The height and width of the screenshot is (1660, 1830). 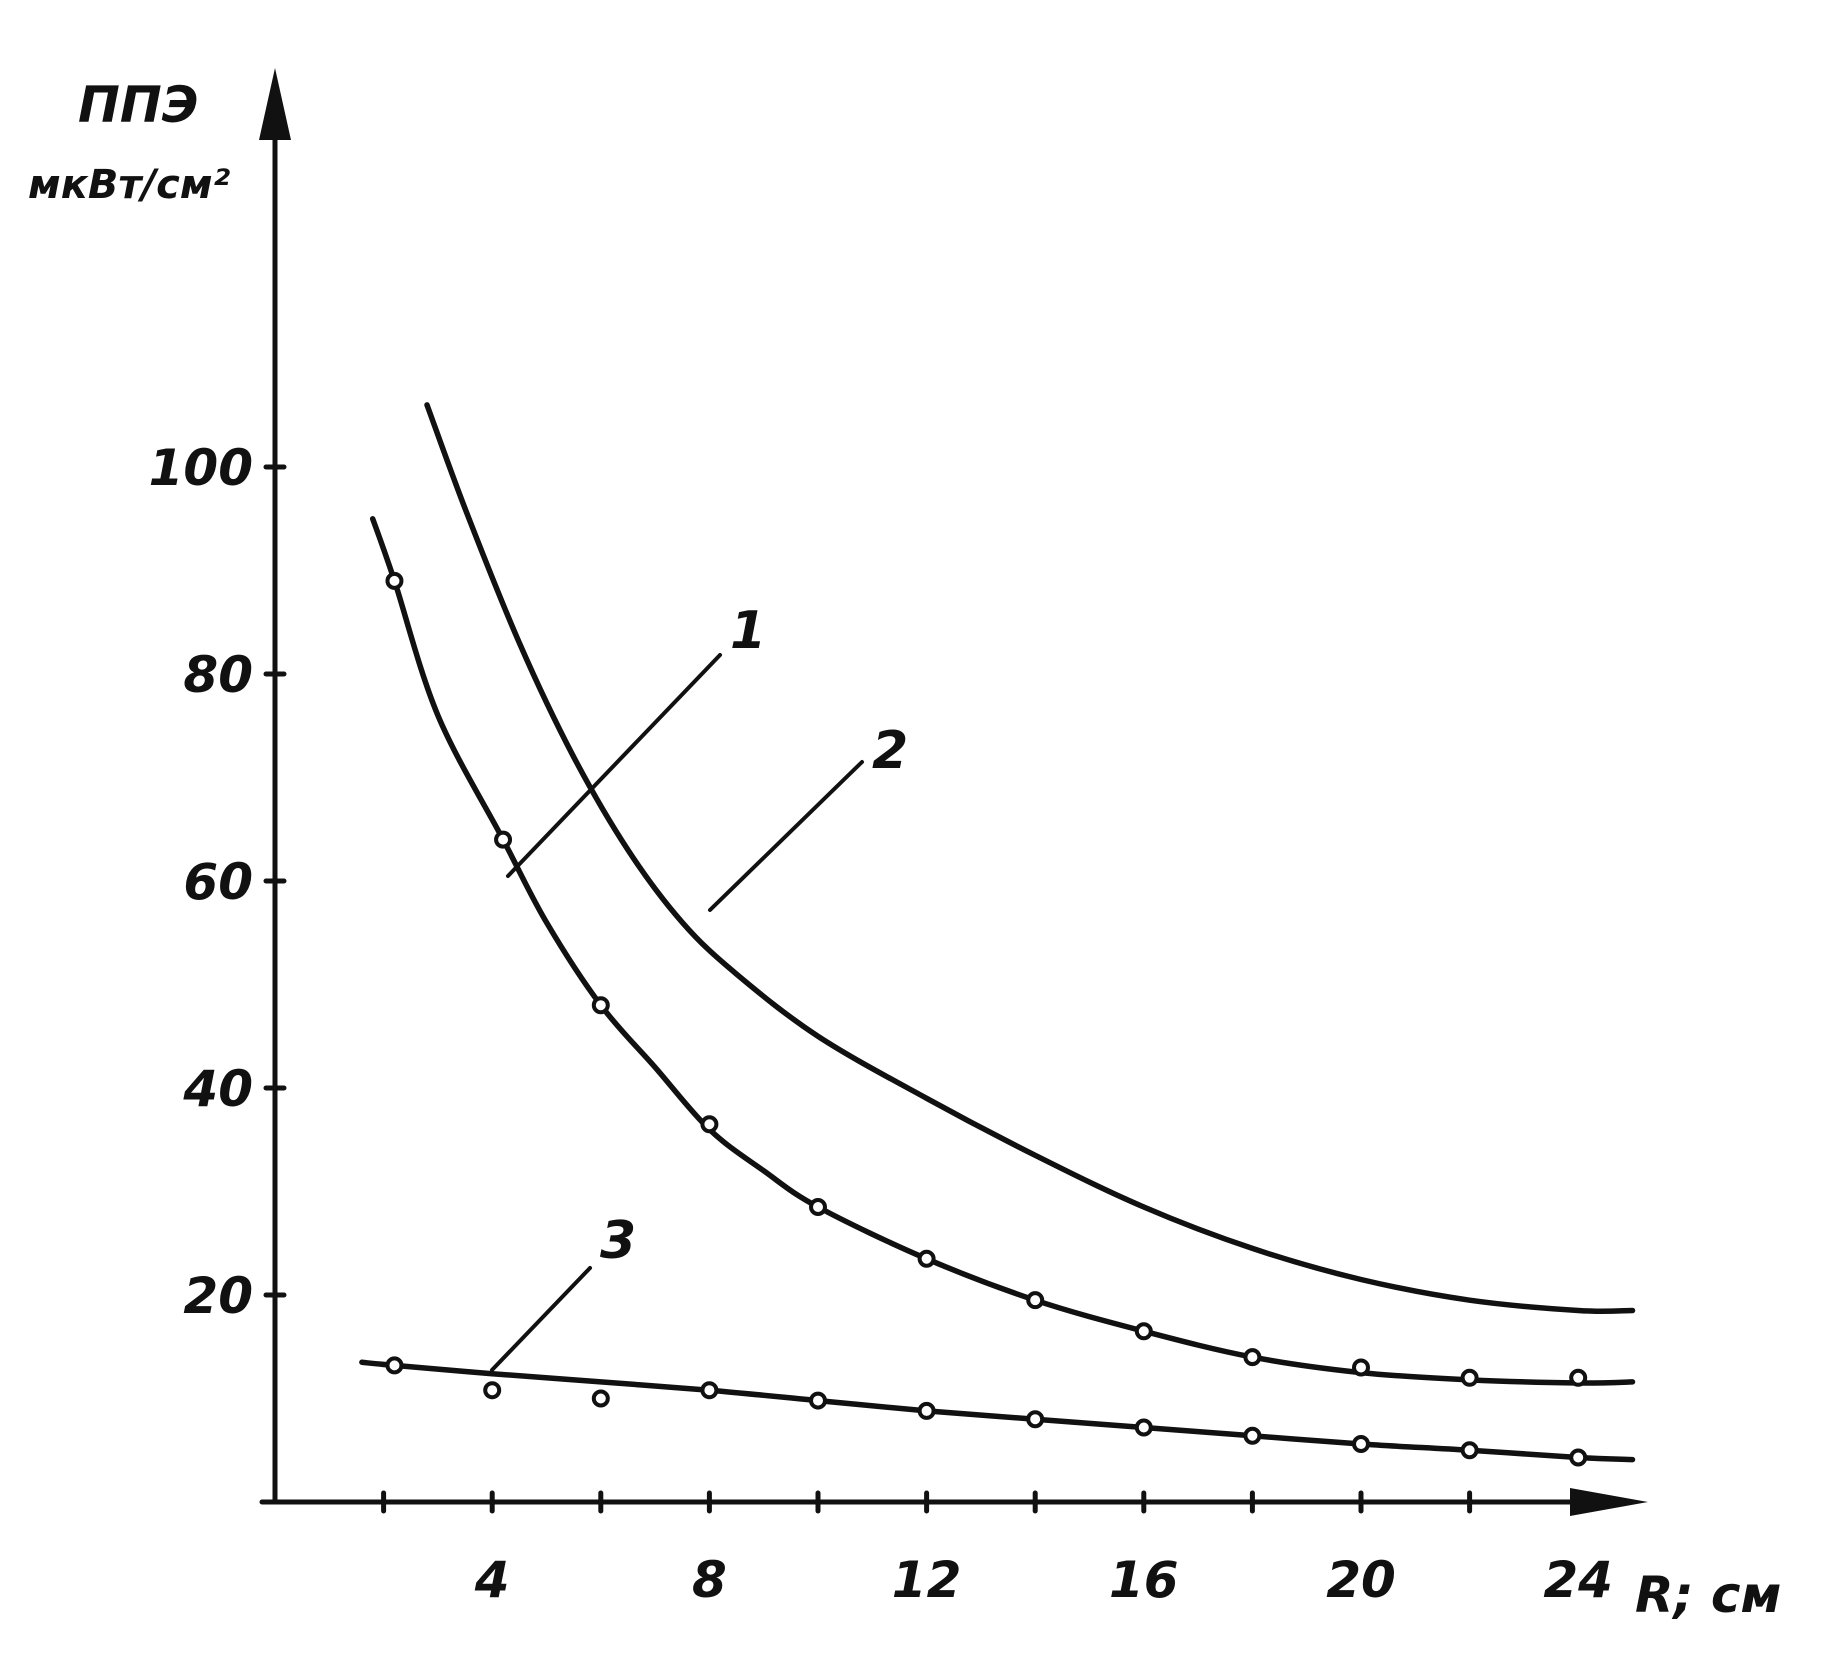 I want to click on x-tick-label: 12, so click(x=927, y=1580).